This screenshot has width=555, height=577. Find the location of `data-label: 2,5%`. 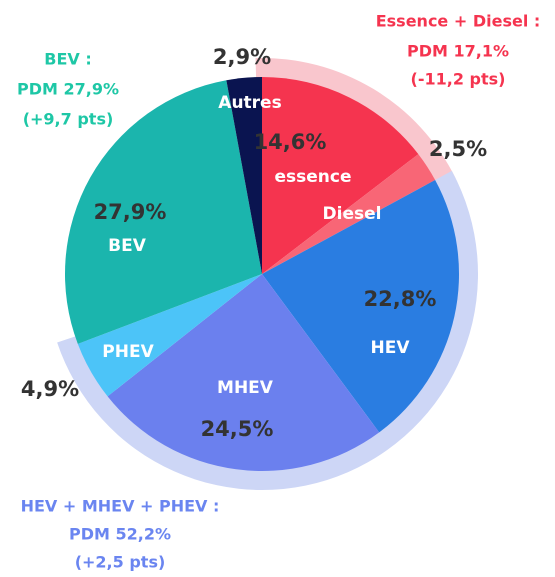

data-label: 2,5% is located at coordinates (458, 149).